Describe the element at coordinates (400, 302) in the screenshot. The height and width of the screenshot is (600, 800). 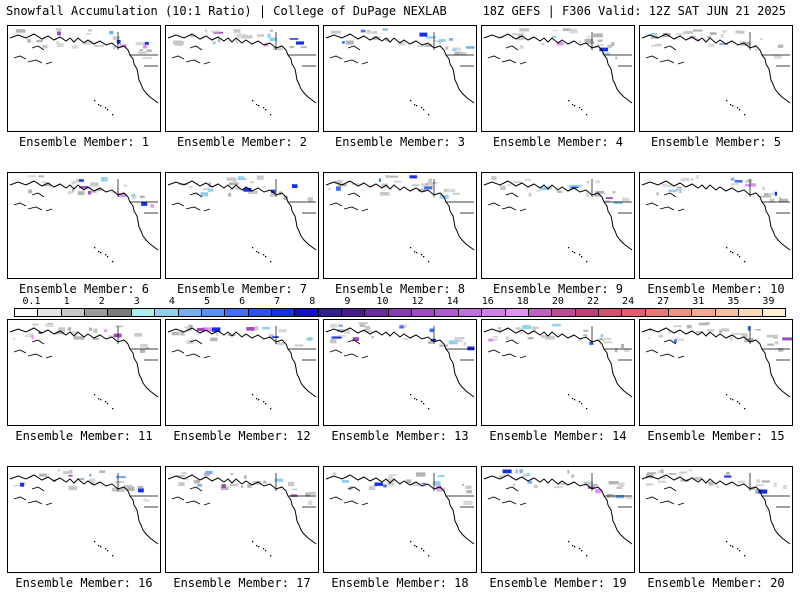
I see `colorbar-labels: 0.1 1 2 3 4 5 6 7 8 9 10 12 14 16 18 20 22 24 27 31 35 39` at that location.